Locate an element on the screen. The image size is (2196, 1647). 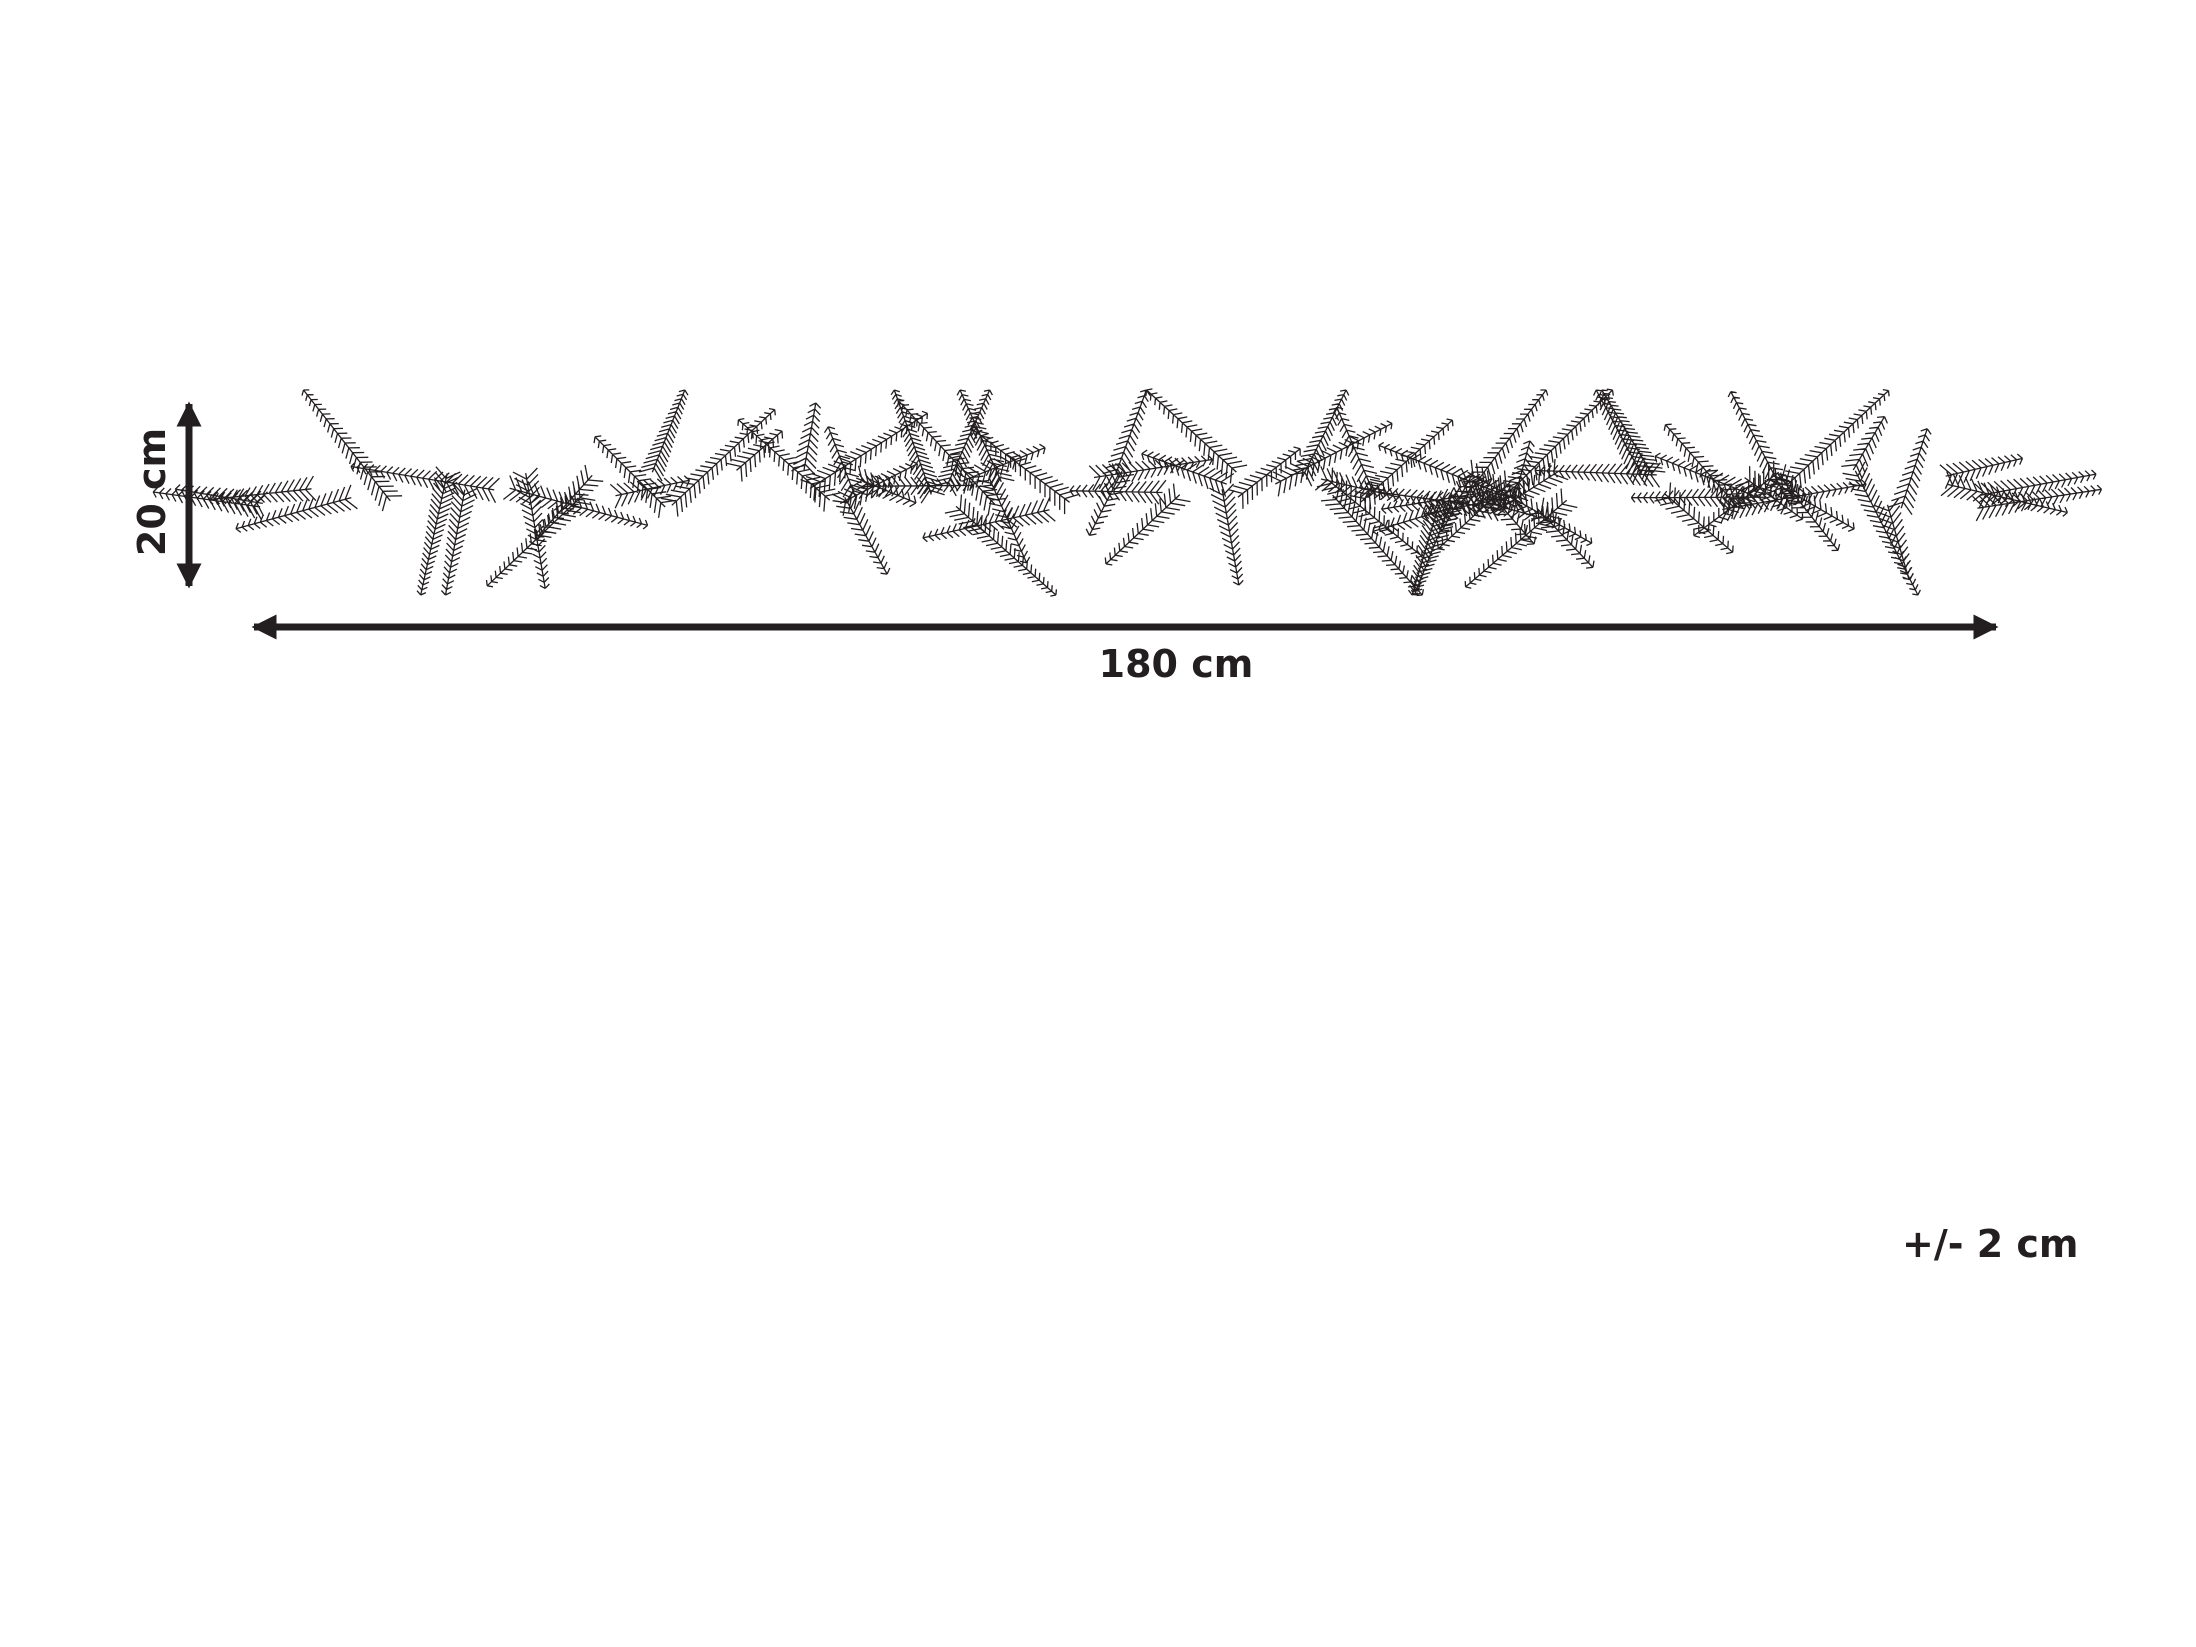
pine-garland-icon is located at coordinates (1127, 492).